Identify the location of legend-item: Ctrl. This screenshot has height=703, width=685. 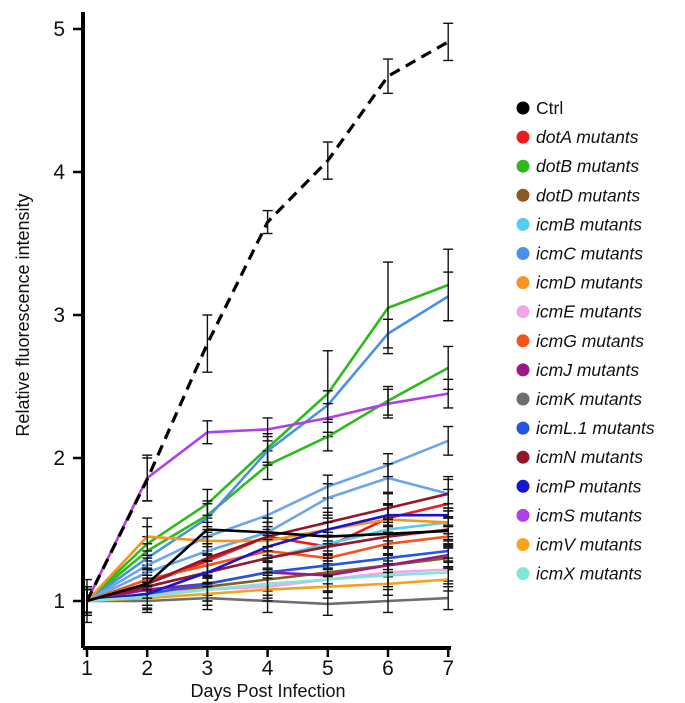
(539, 108).